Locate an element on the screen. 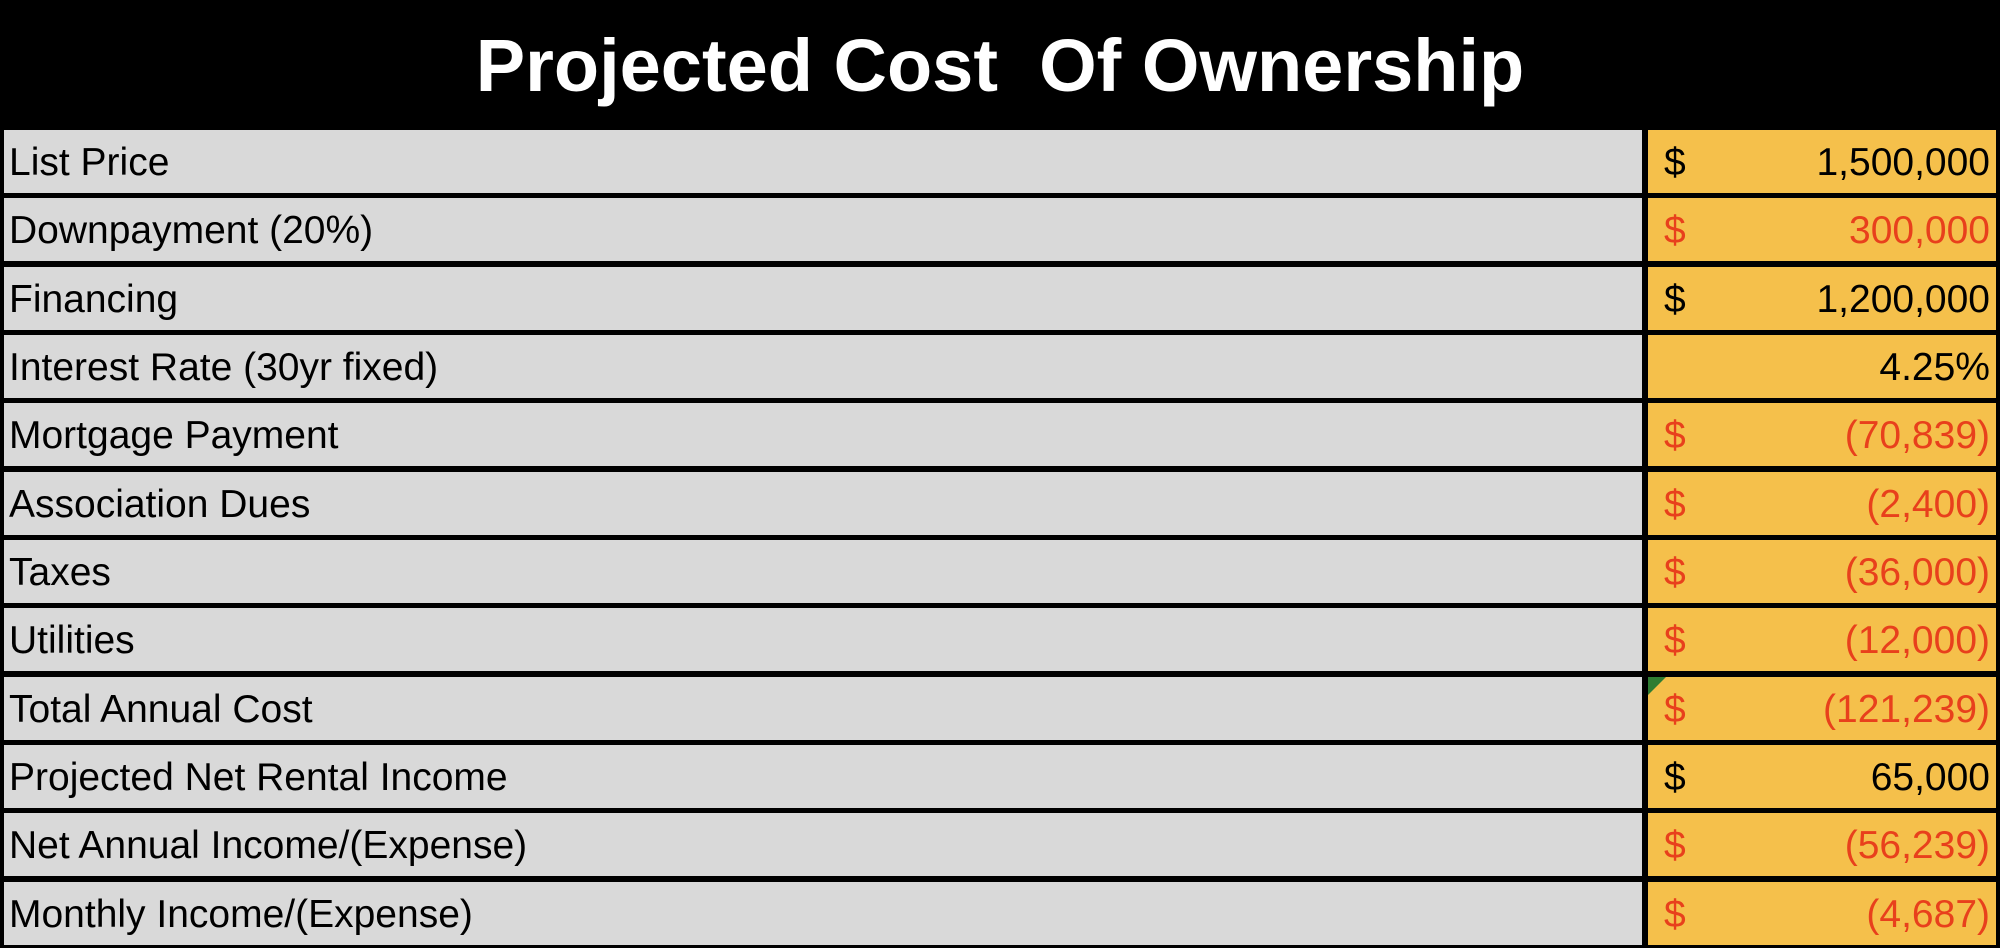 Image resolution: width=2000 pixels, height=948 pixels. value-cell: 4.25% is located at coordinates (1822, 366).